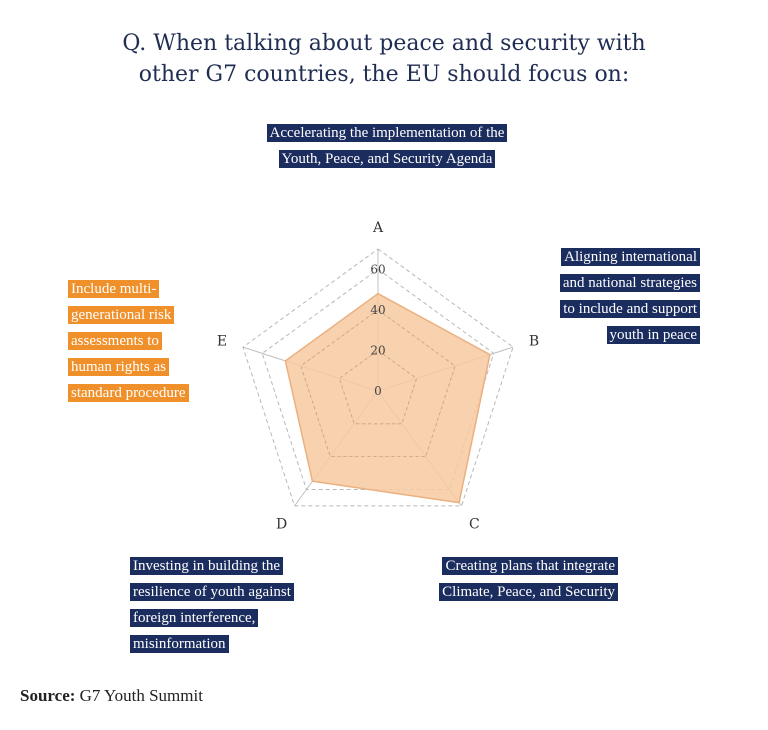 The height and width of the screenshot is (730, 768). I want to click on data-area, so click(387, 398).